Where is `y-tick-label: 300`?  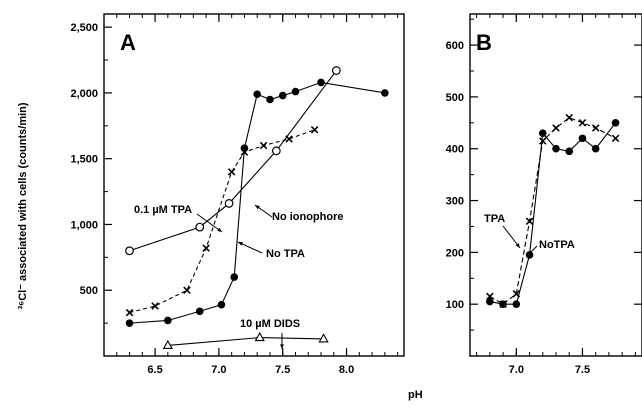
y-tick-label: 300 is located at coordinates (455, 202).